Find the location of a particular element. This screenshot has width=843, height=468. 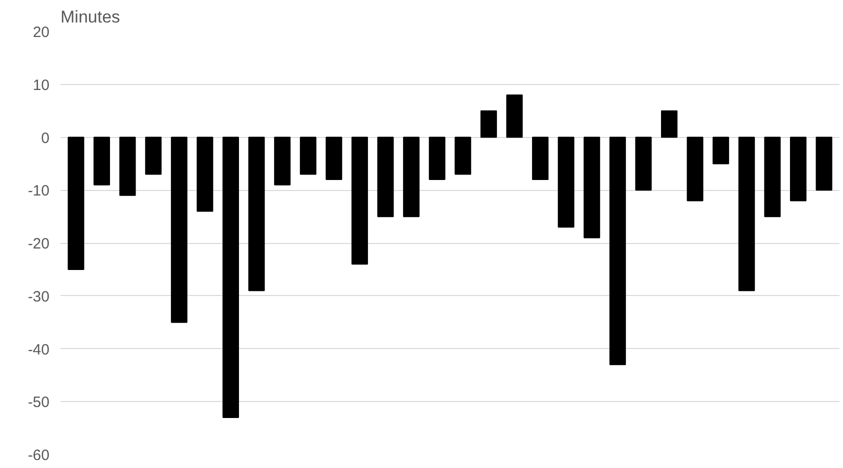

y-tick-label: 20 is located at coordinates (41, 32).